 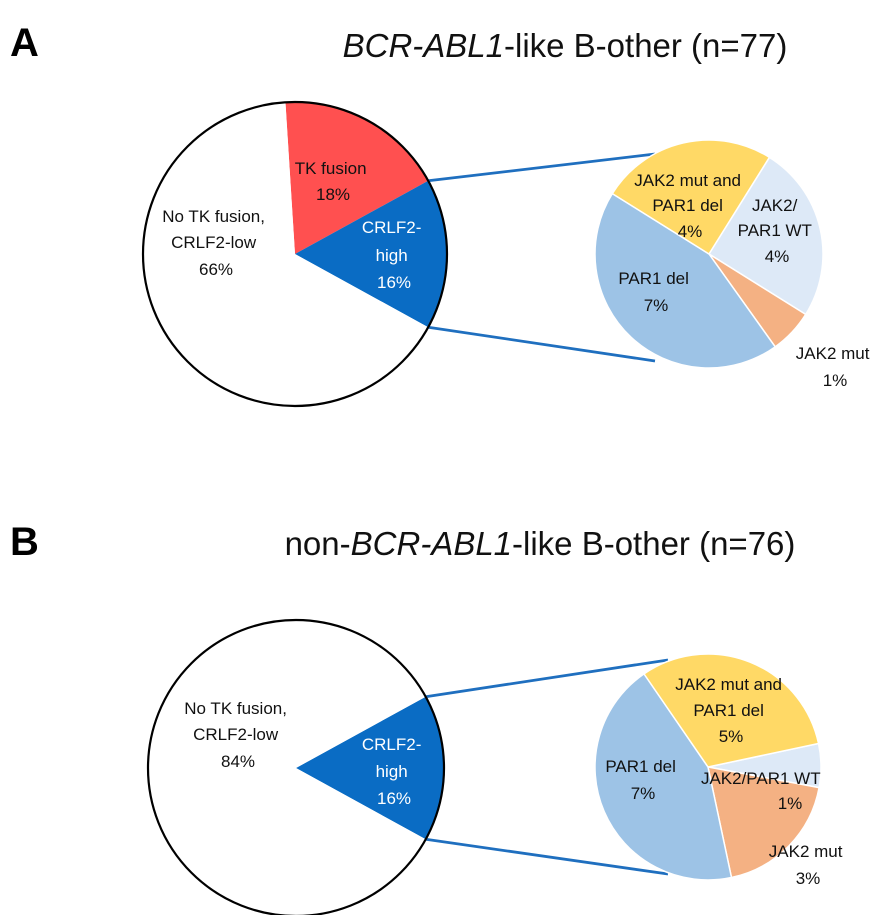 I want to click on panel-a-title-italic: BCR-ABL1, so click(x=423, y=45).